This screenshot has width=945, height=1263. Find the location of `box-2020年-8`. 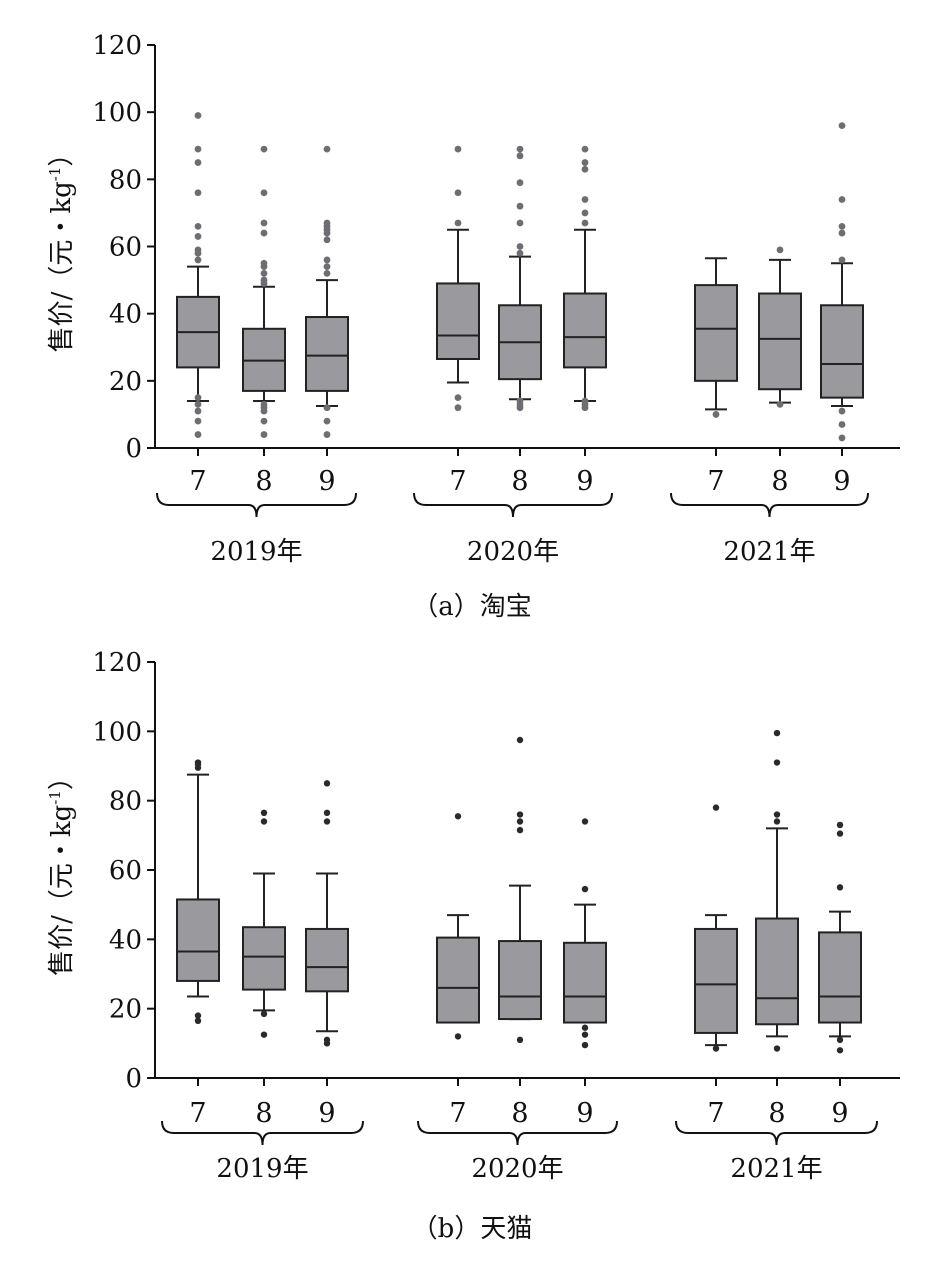

box-2020年-8 is located at coordinates (520, 890).